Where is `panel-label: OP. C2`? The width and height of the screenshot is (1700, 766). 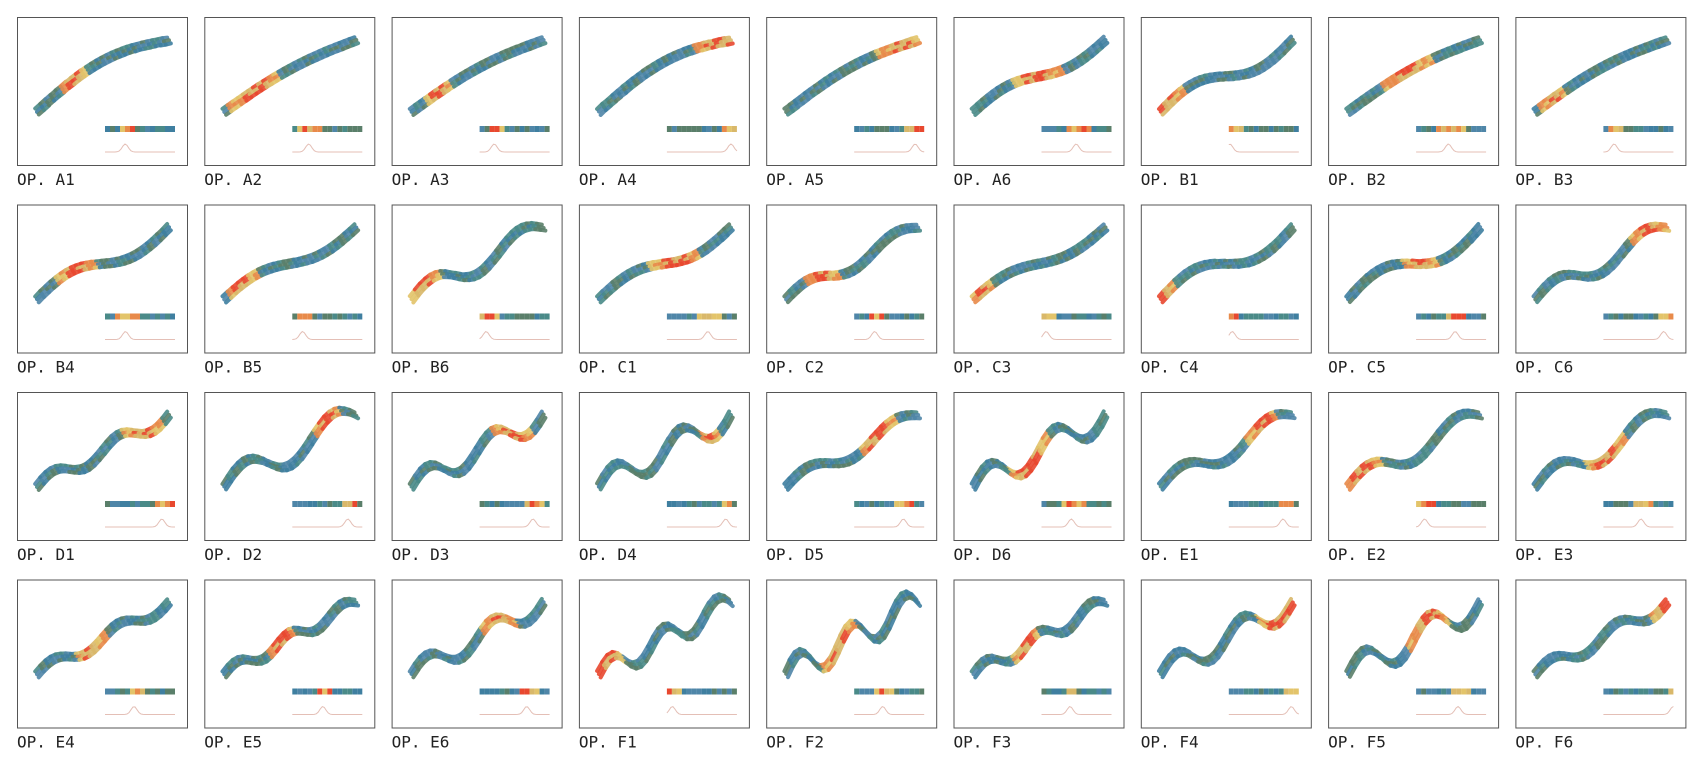 panel-label: OP. C2 is located at coordinates (795, 367).